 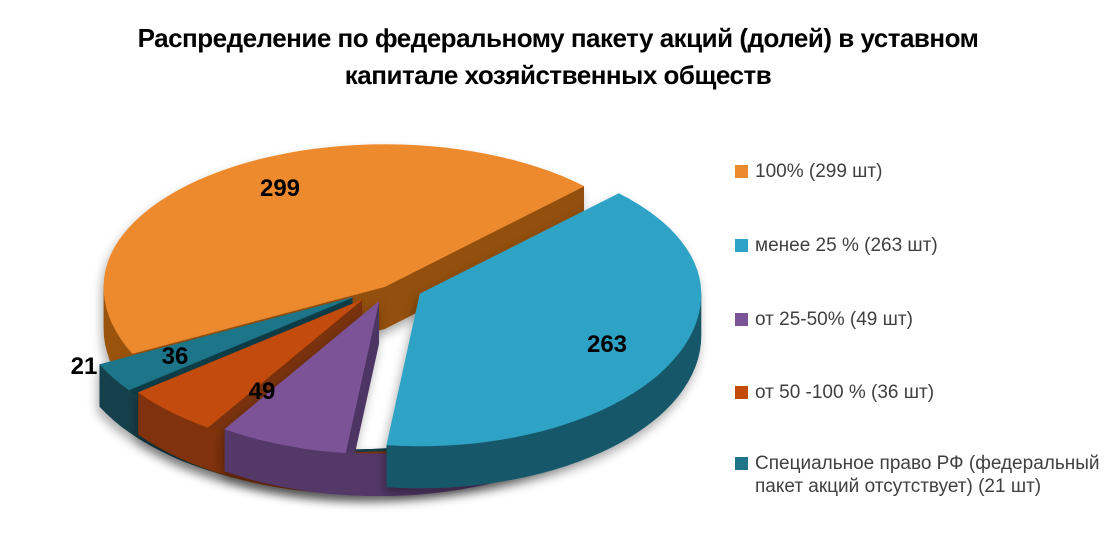 I want to click on legend-item: от 25-50% (49 шт), so click(x=824, y=319).